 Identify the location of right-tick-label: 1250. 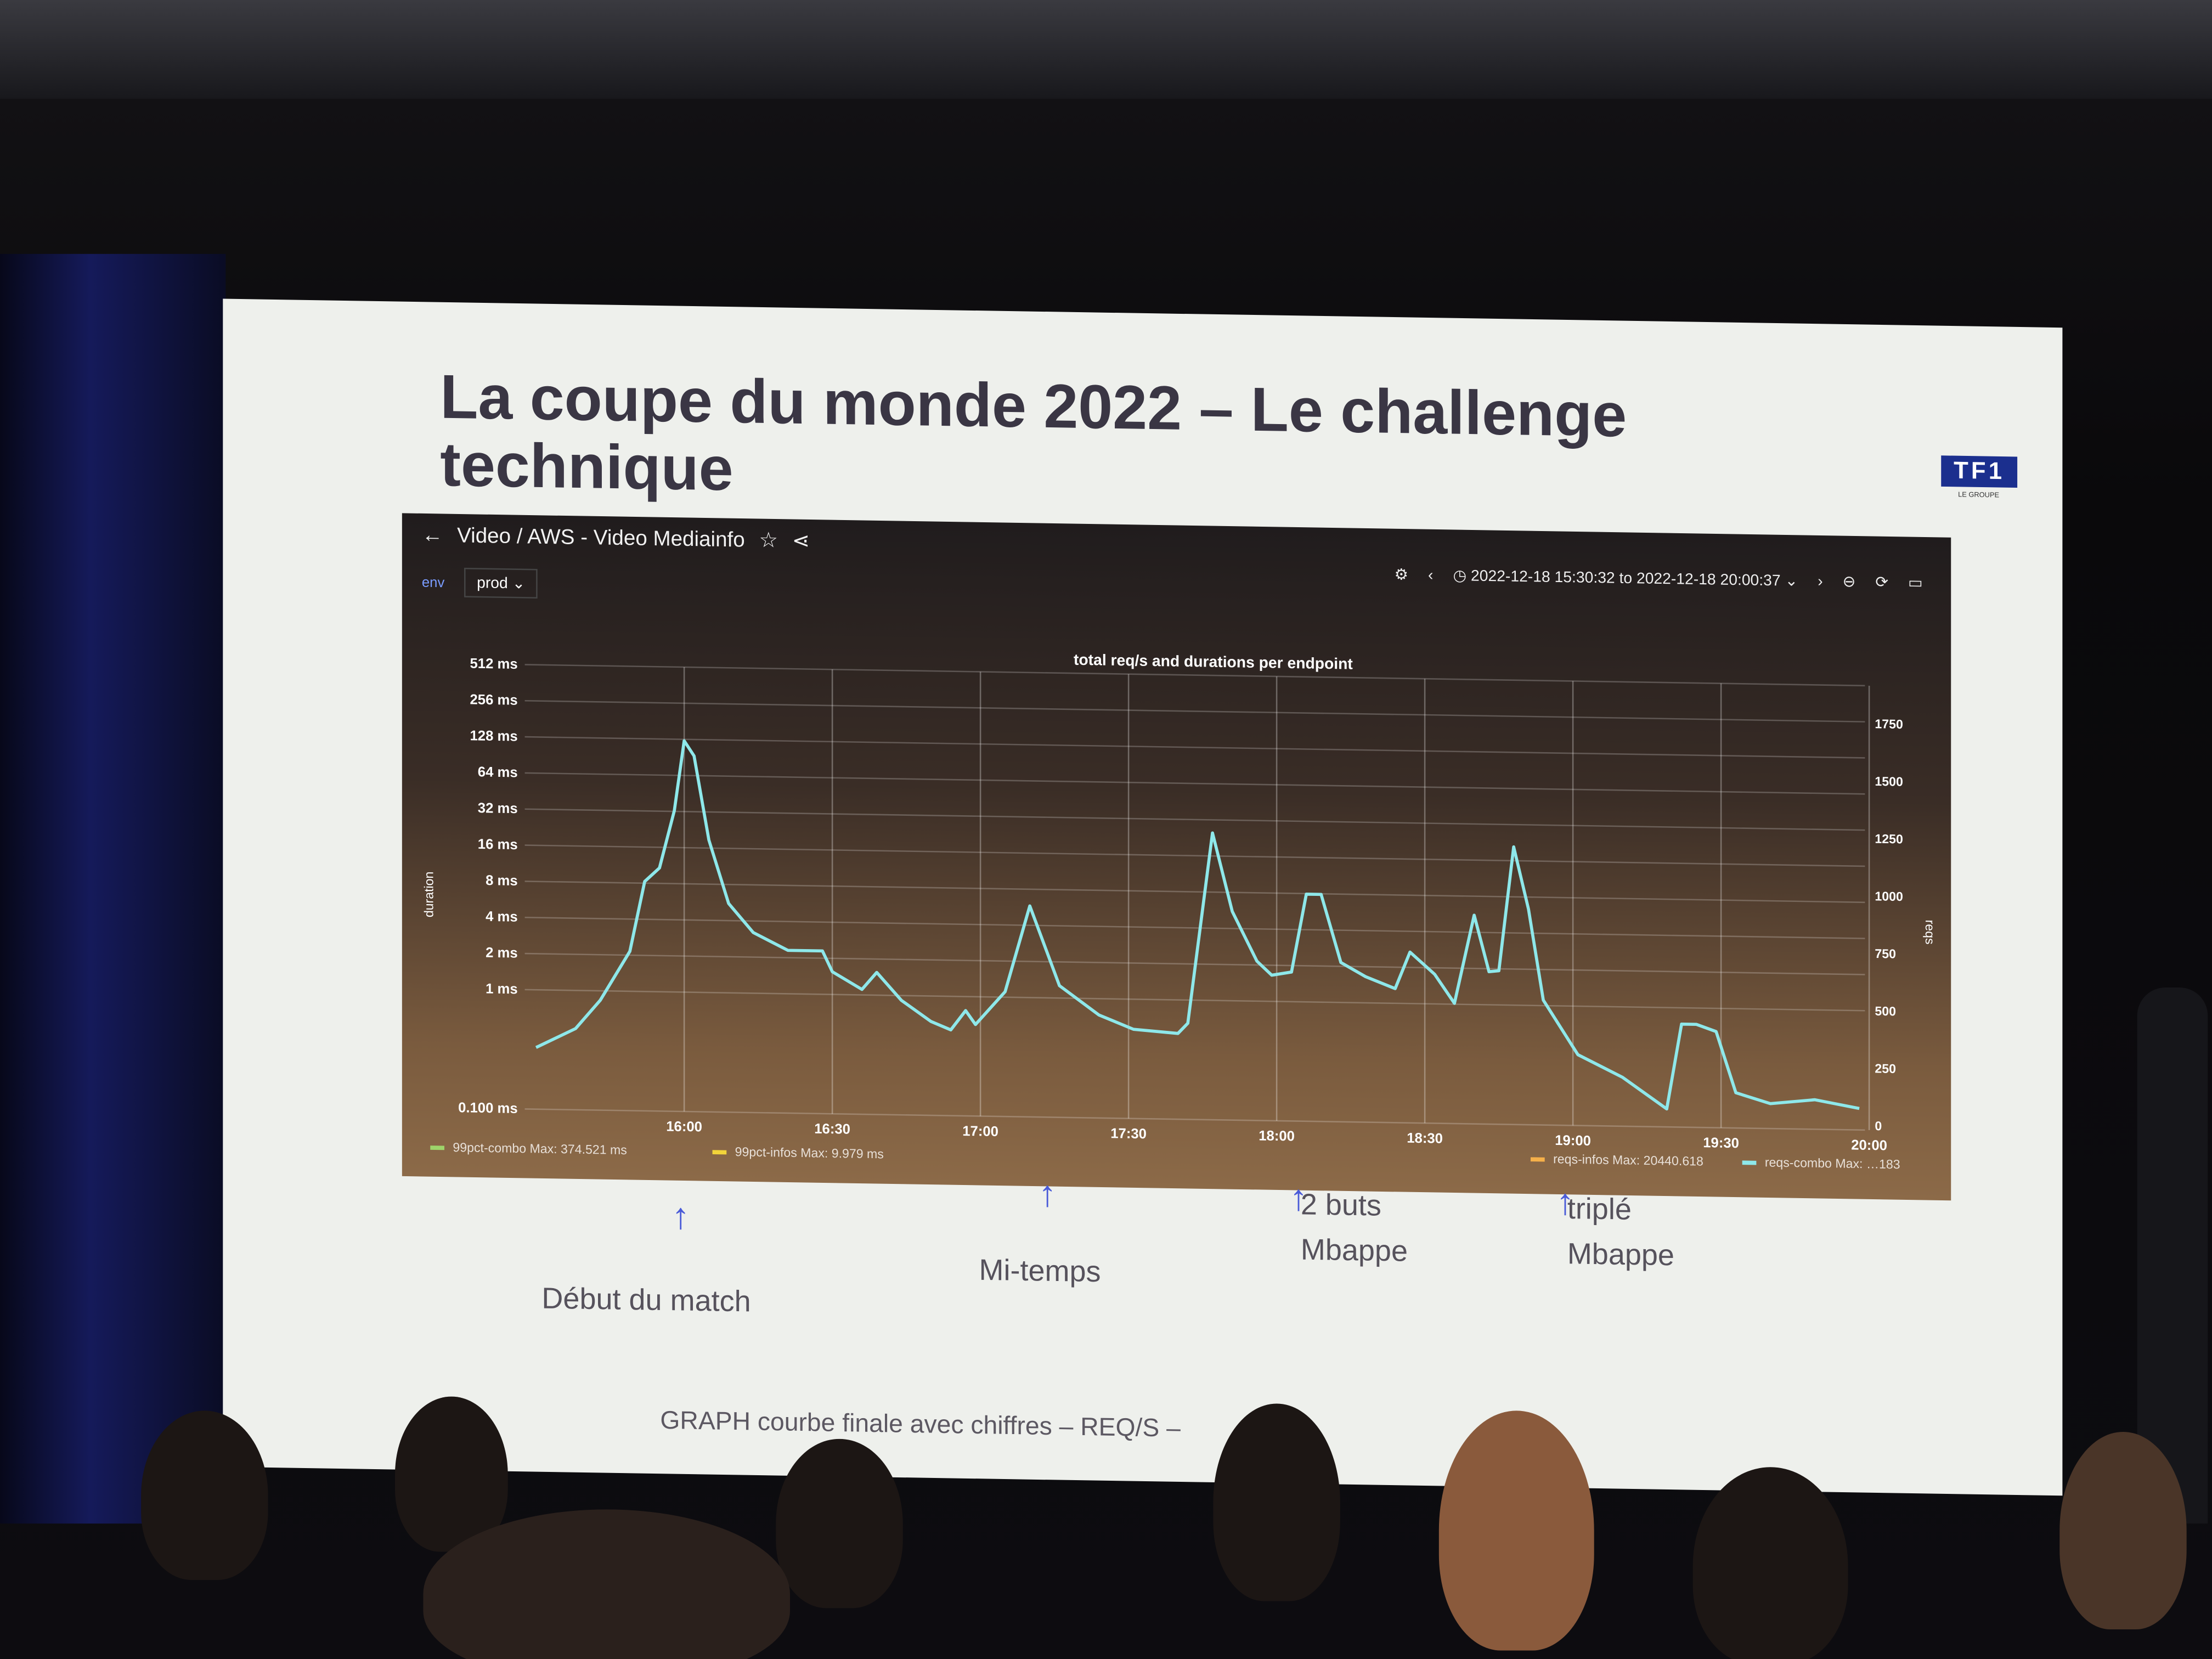
(1889, 840).